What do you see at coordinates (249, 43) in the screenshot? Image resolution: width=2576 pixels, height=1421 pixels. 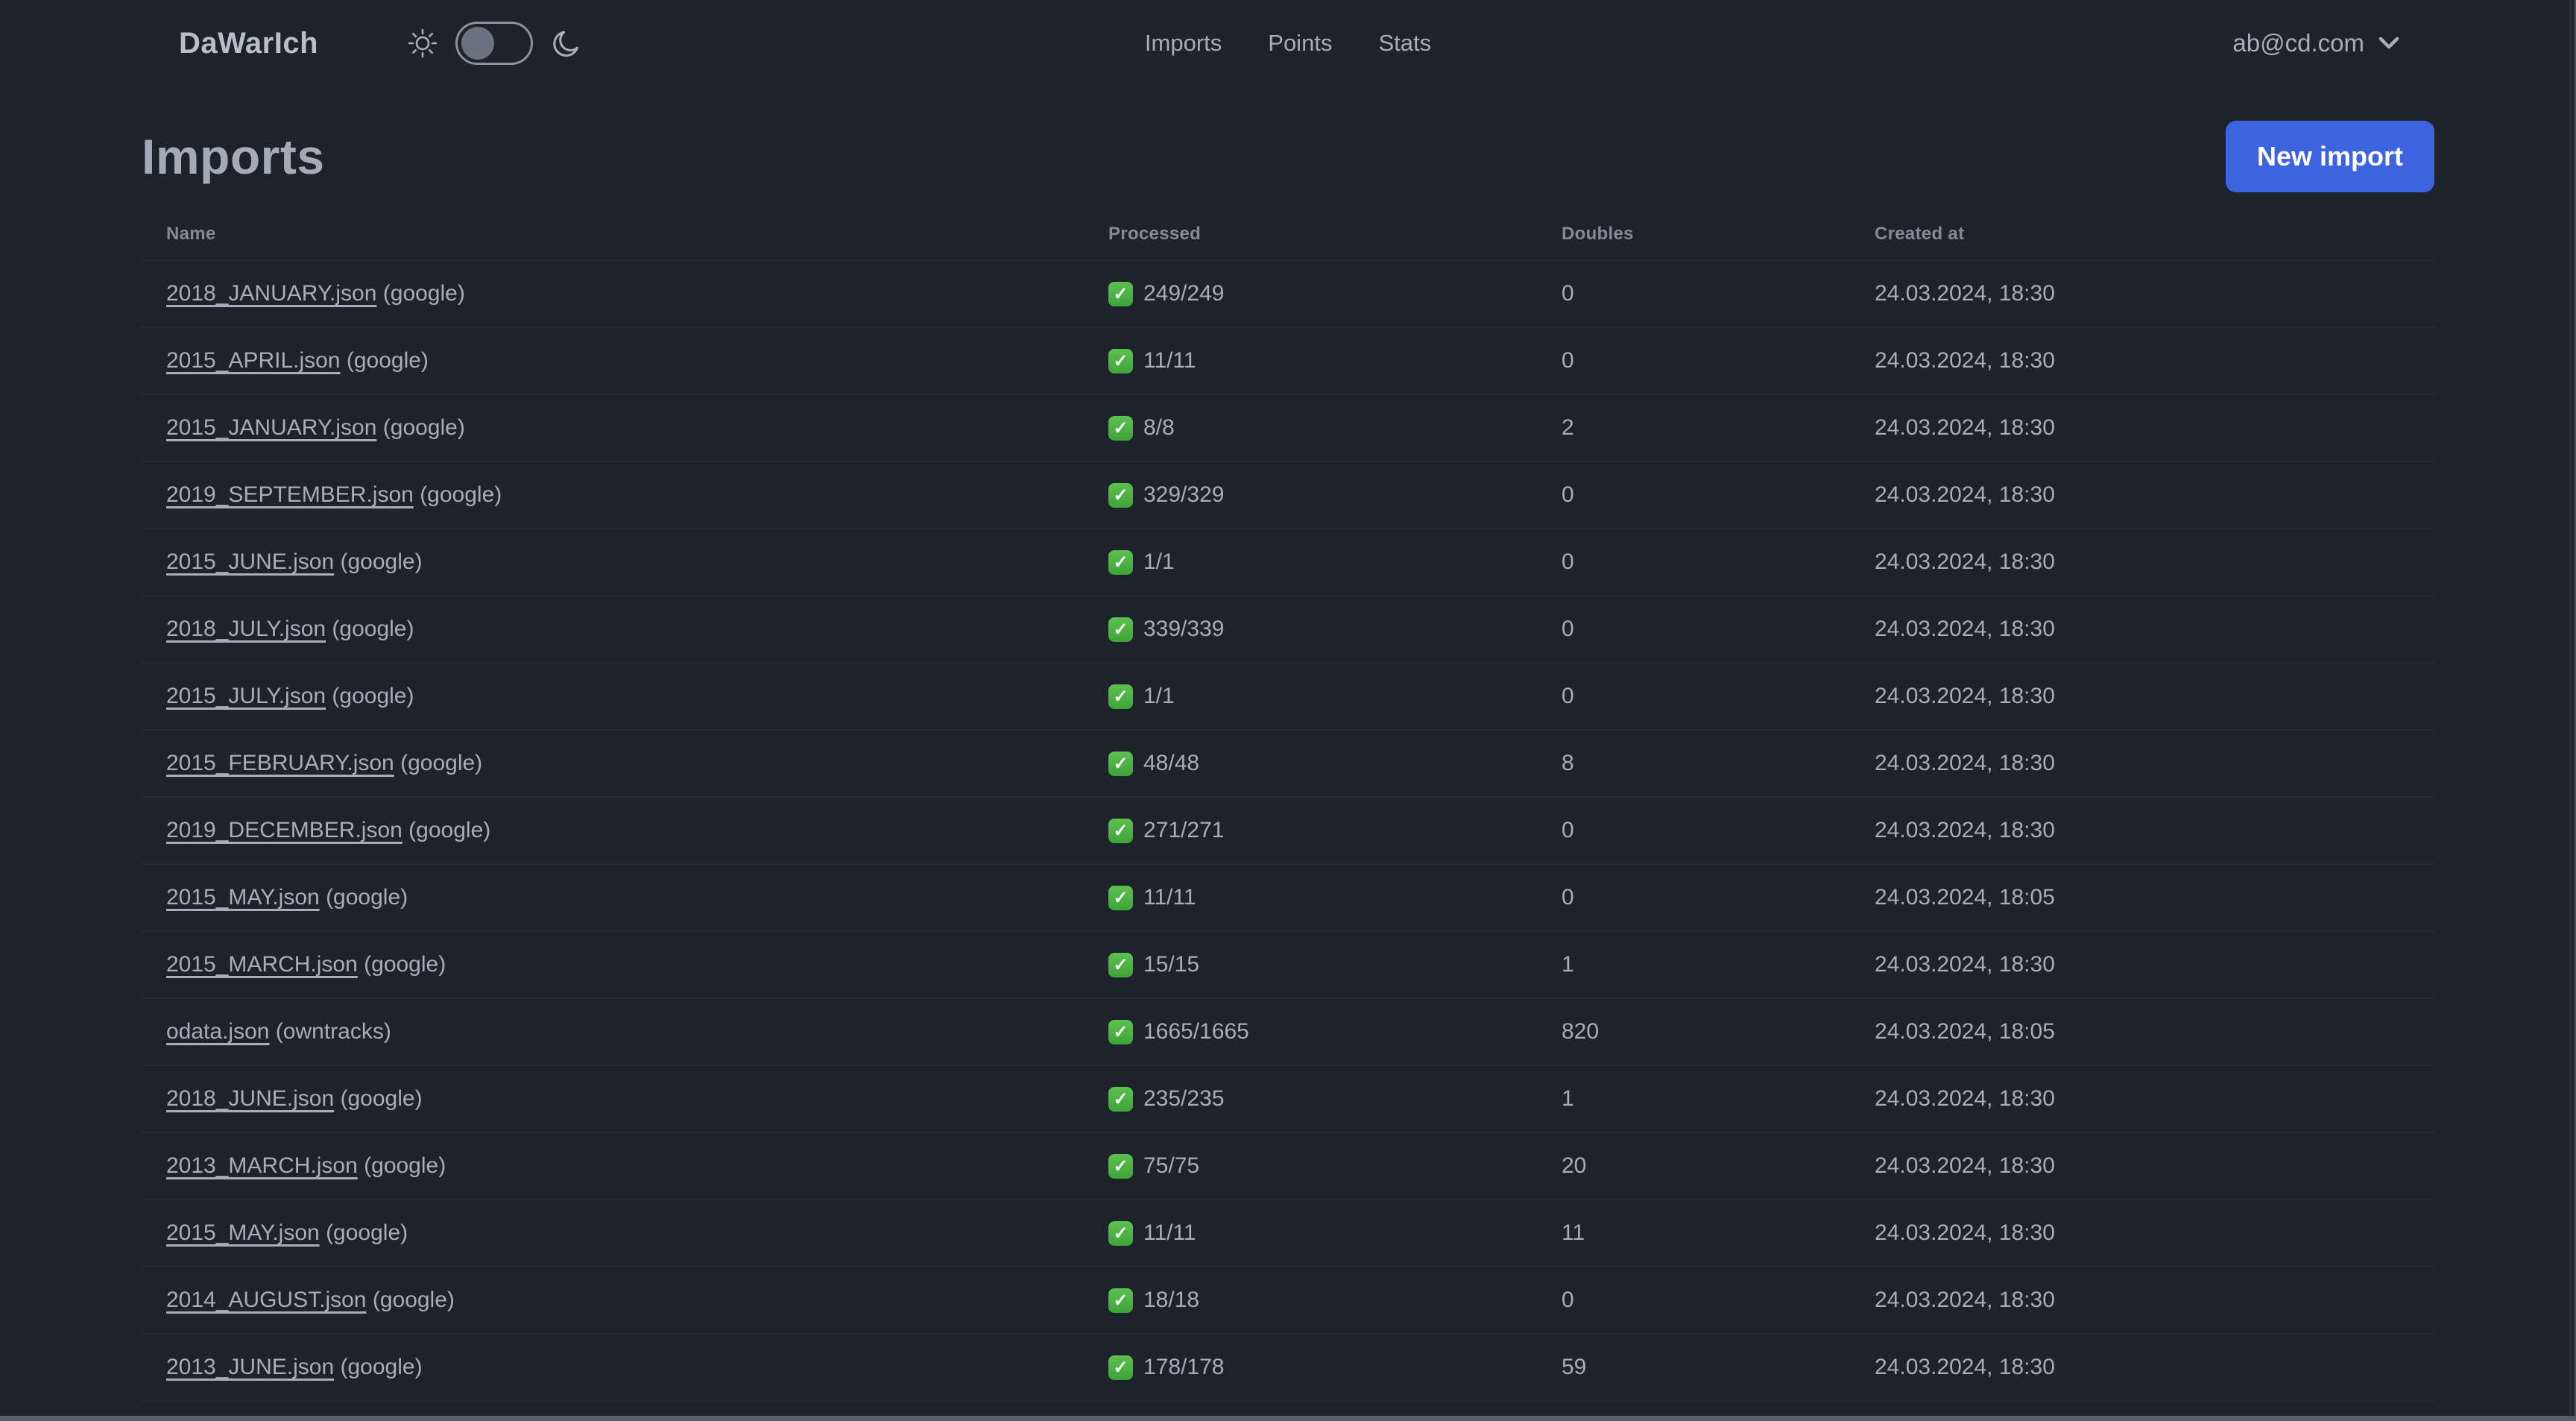 I see `brand-logo: DaWarIch` at bounding box center [249, 43].